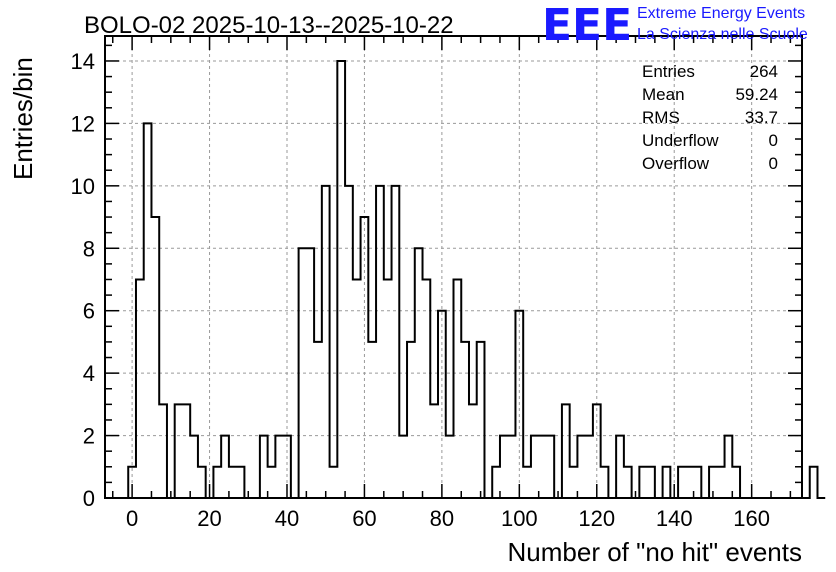  What do you see at coordinates (663, 94) in the screenshot?
I see `stats-label: Mean` at bounding box center [663, 94].